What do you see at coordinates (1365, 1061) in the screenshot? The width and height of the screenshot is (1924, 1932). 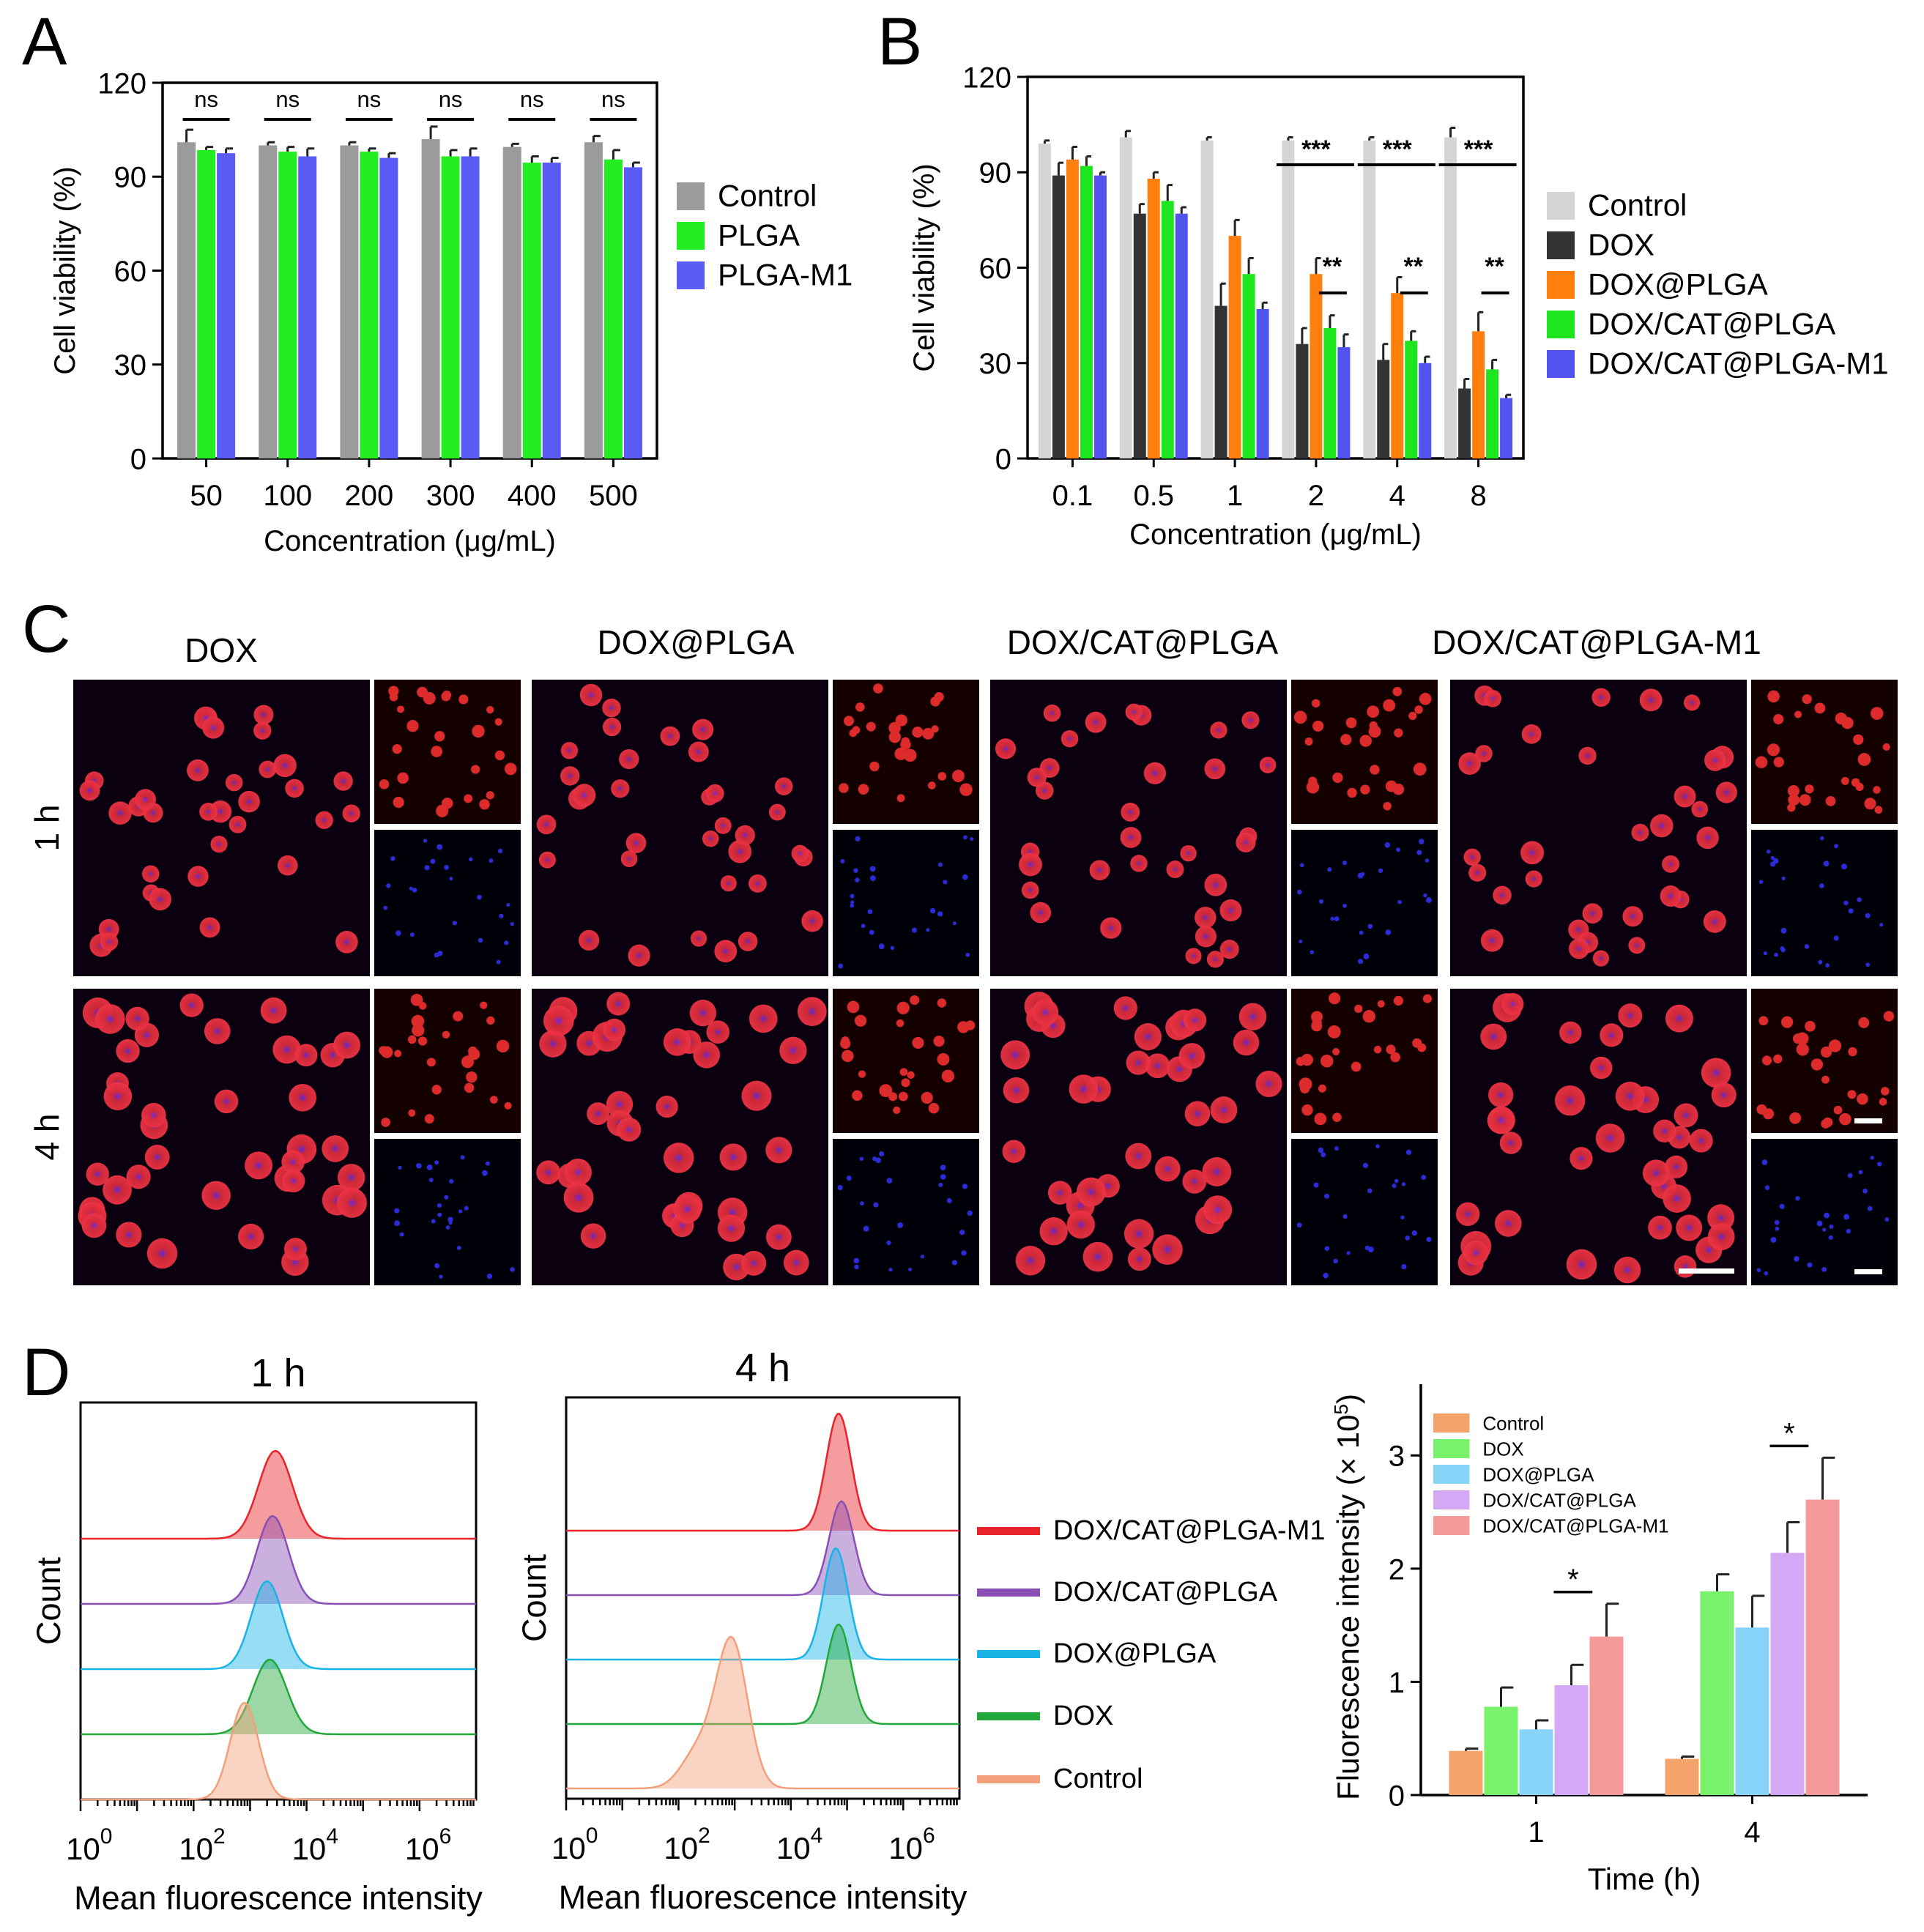 I see `red-channel-dox-cat-plga-4-h` at bounding box center [1365, 1061].